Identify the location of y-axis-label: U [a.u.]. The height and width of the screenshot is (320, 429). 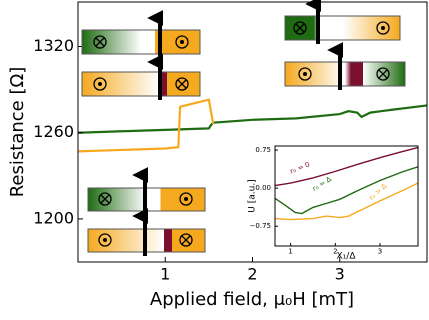
(253, 195).